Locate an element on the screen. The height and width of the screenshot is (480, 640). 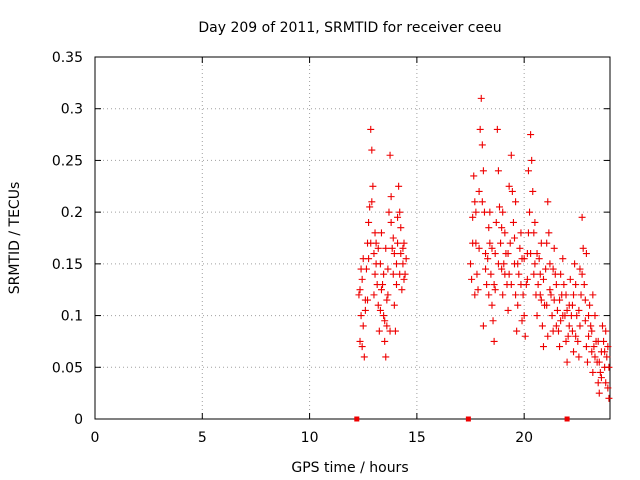
y-tick-label: 0.1 is located at coordinates (72, 317).